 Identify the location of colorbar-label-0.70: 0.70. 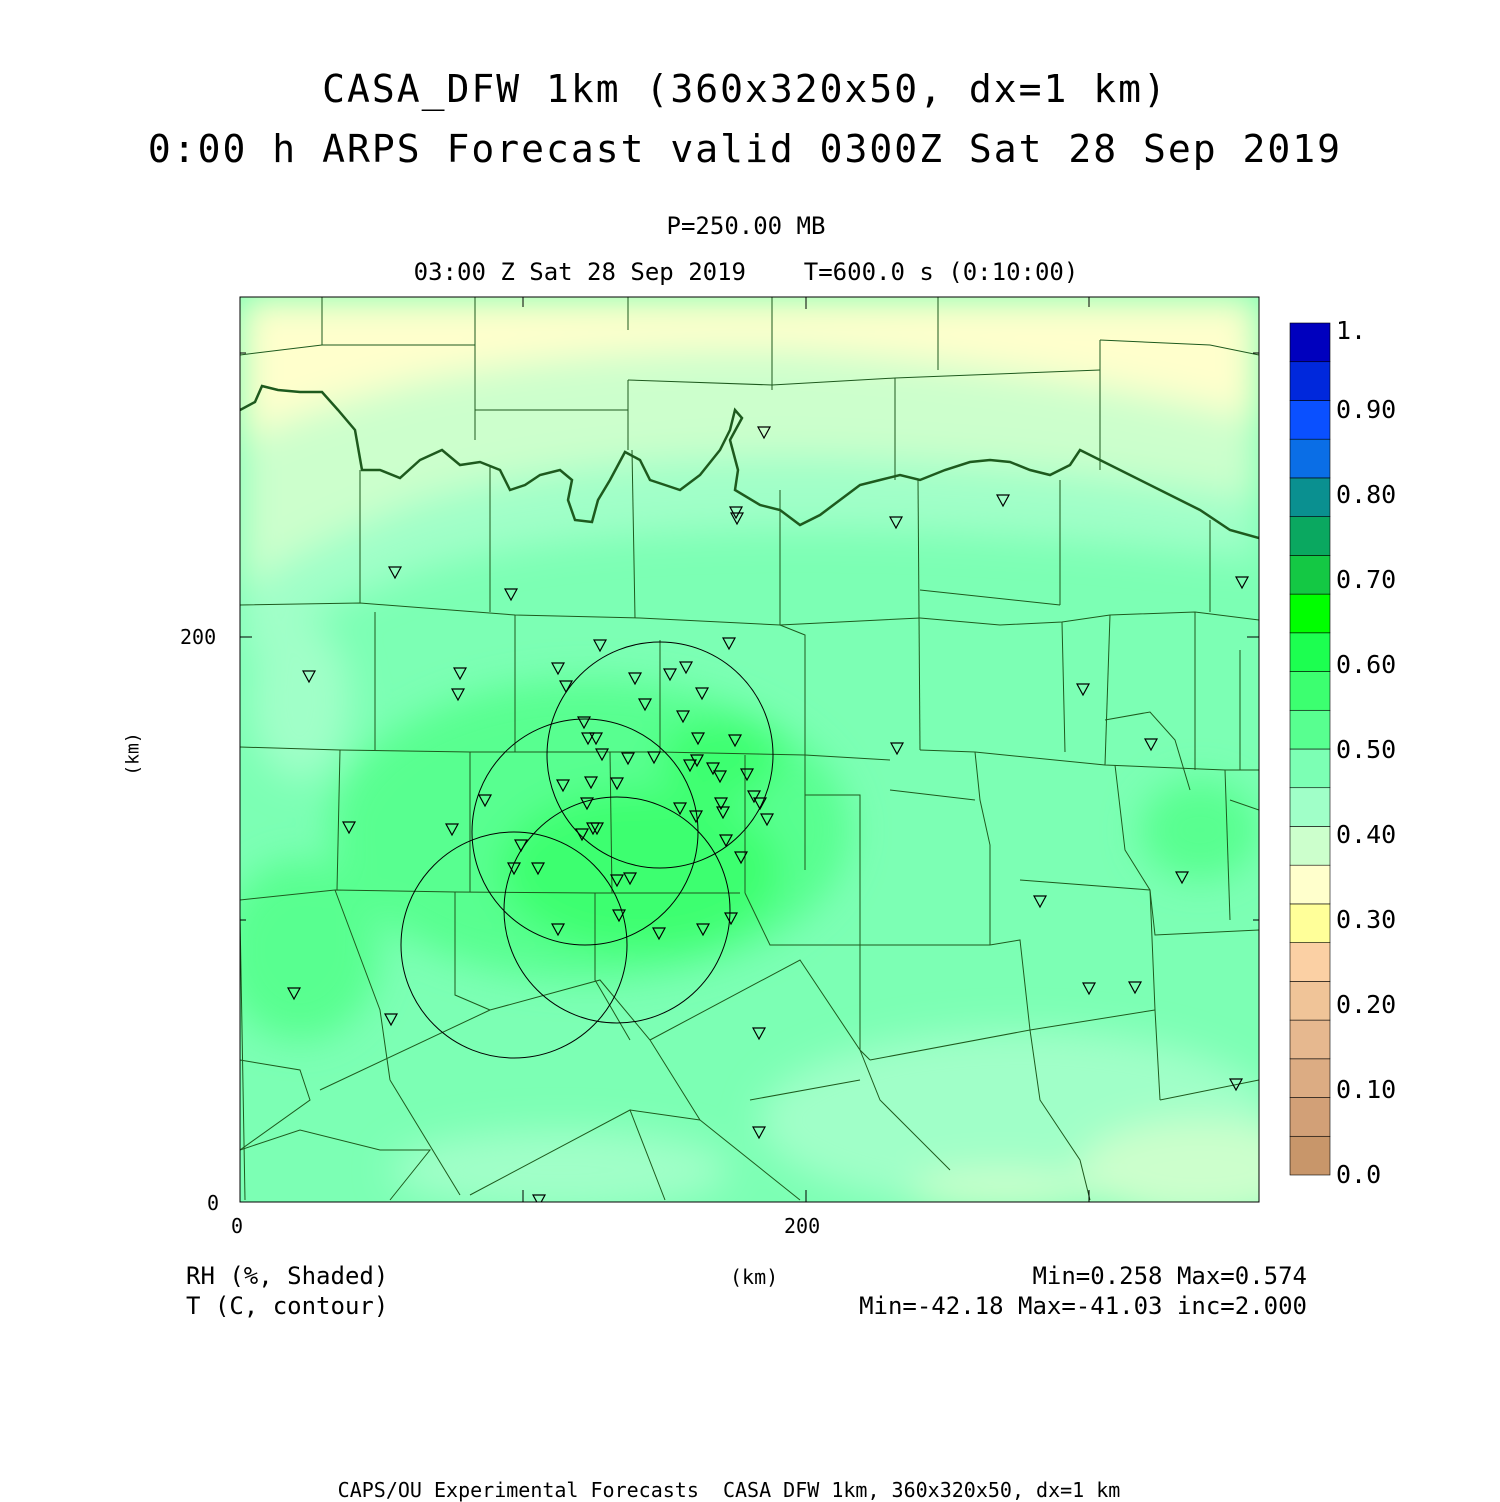
(1366, 579).